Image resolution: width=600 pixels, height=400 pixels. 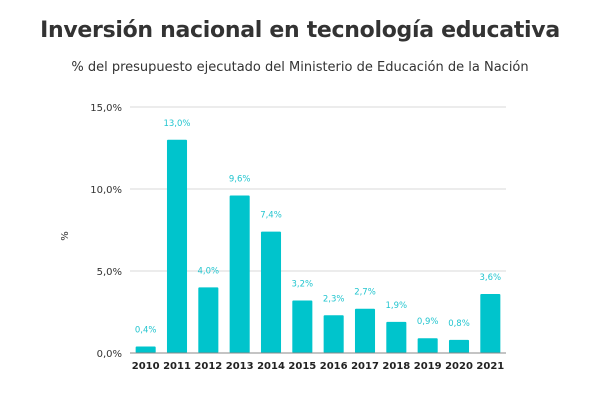 What do you see at coordinates (365, 330) in the screenshot?
I see `bar-2017` at bounding box center [365, 330].